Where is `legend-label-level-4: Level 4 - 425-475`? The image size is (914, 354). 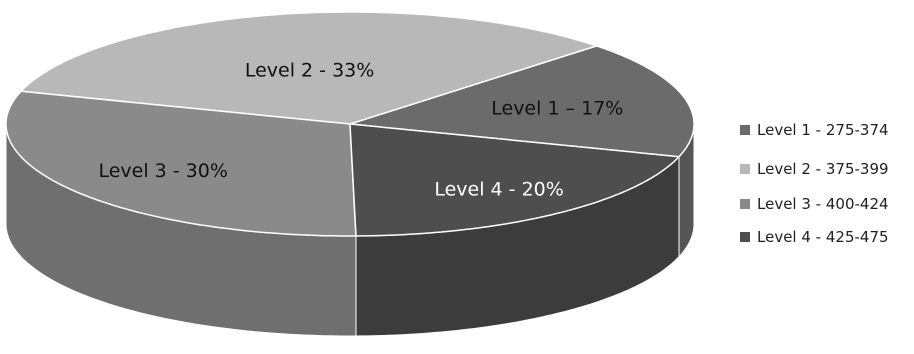
legend-label-level-4: Level 4 - 425-475 is located at coordinates (823, 237).